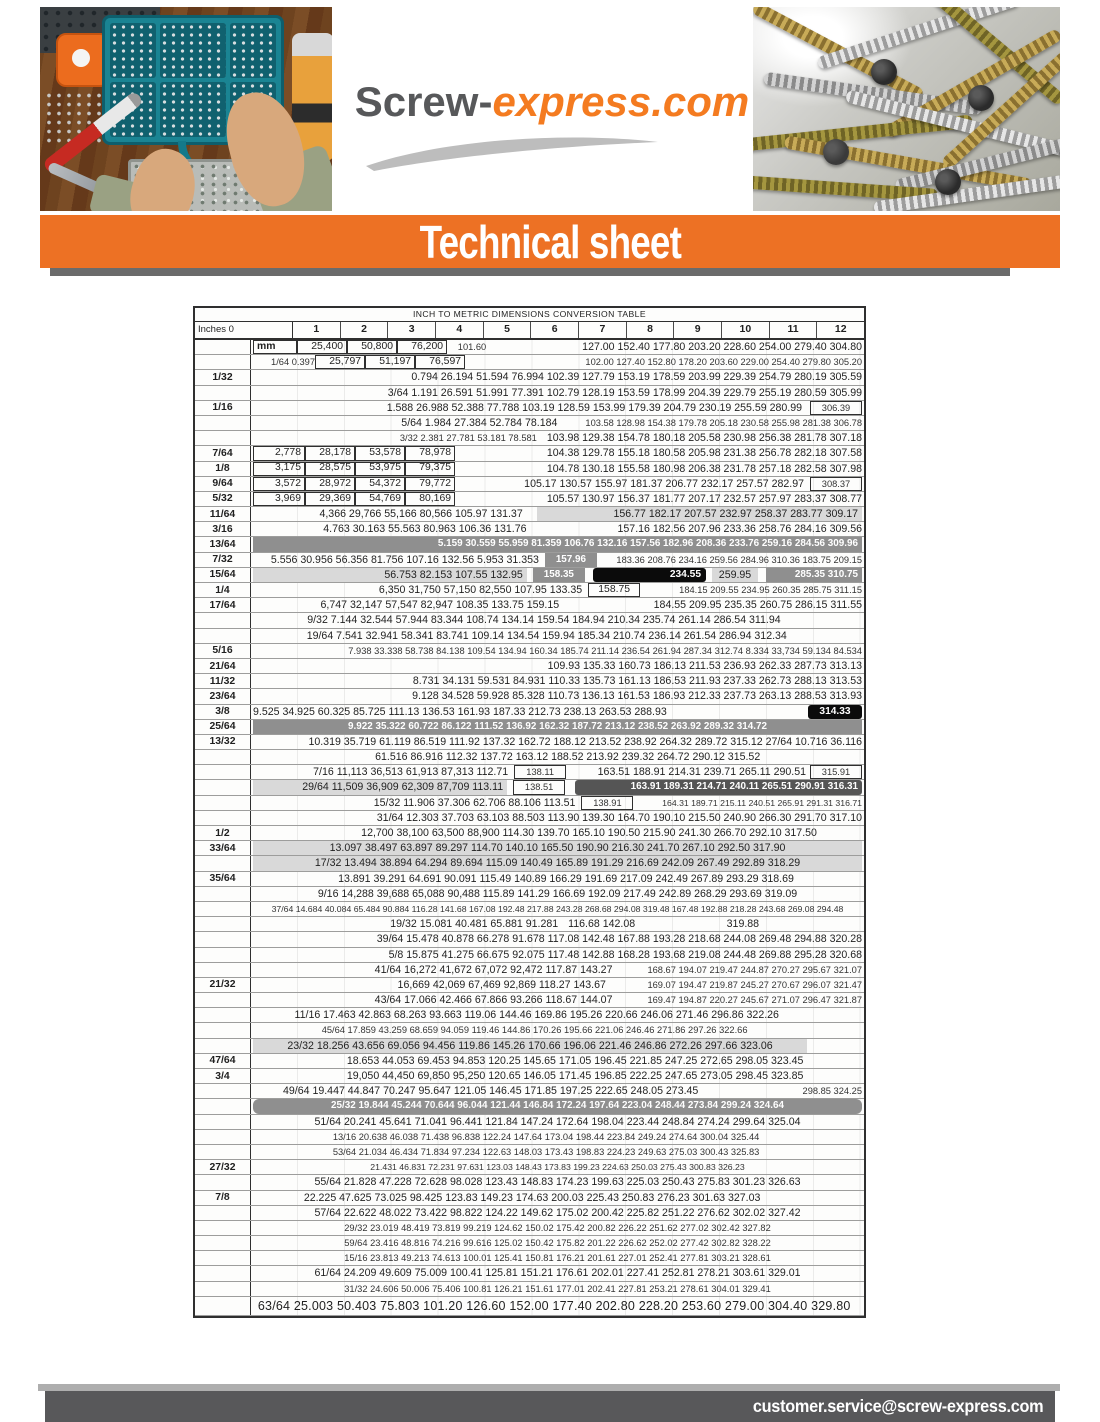 Image resolution: width=1100 pixels, height=1422 pixels. What do you see at coordinates (223, 1167) in the screenshot?
I see `row-fraction-label: 27/32` at bounding box center [223, 1167].